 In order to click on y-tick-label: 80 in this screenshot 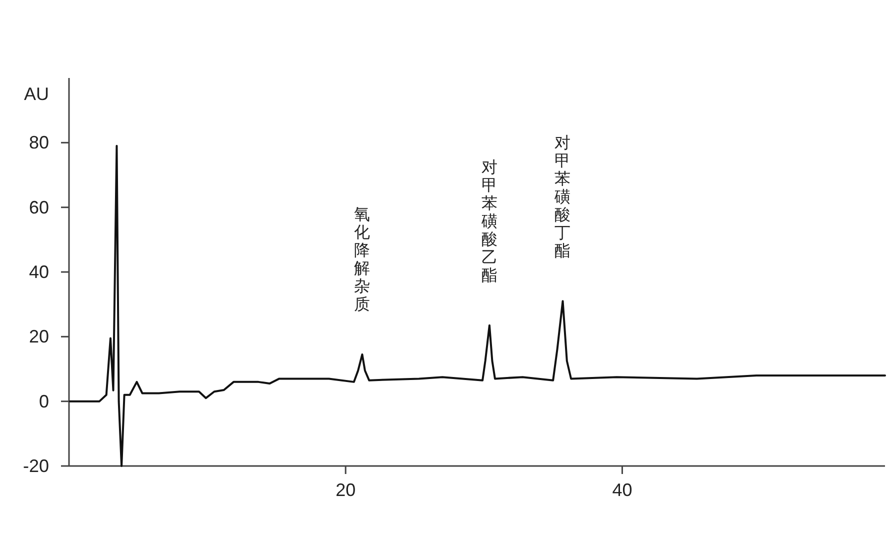, I will do `click(38, 142)`.